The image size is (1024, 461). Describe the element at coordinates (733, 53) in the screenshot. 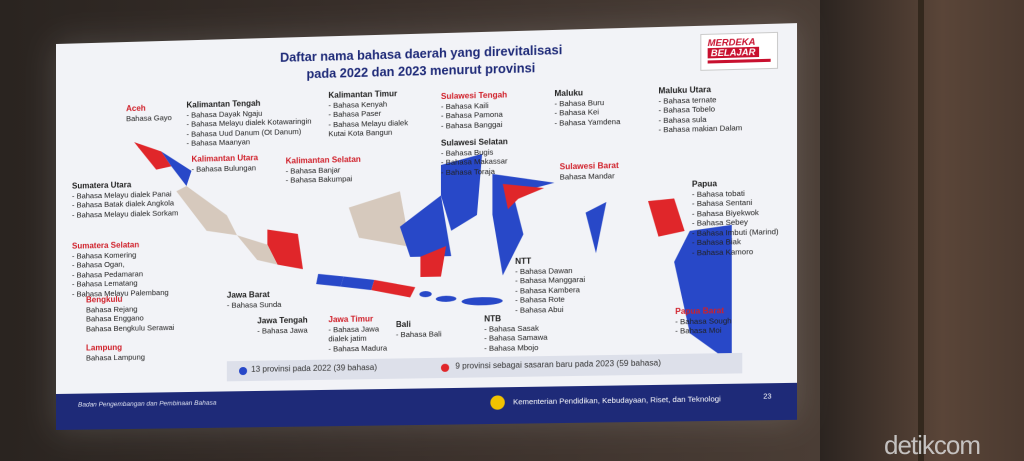

I see `logo-line-2: BELAJAR` at that location.